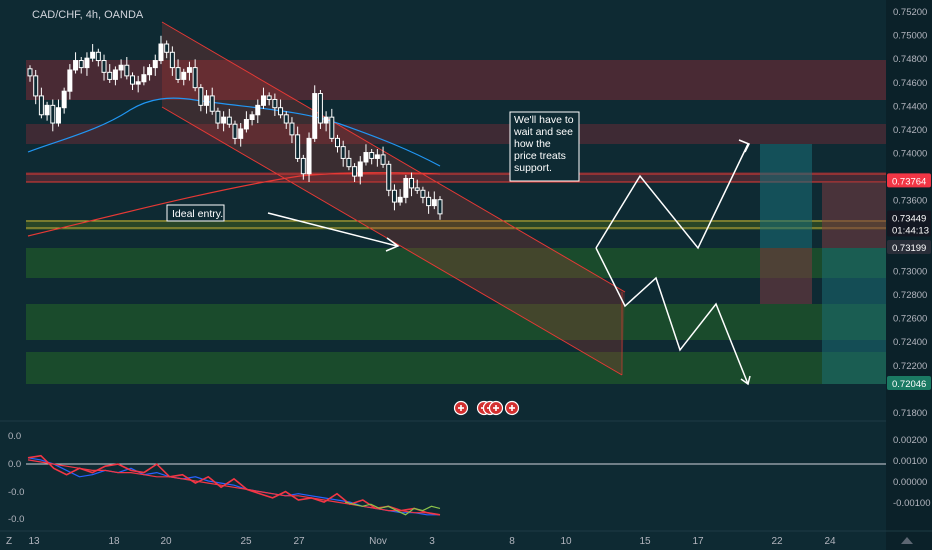 This screenshot has height=550, width=932. I want to click on indicator-lines, so click(234, 485).